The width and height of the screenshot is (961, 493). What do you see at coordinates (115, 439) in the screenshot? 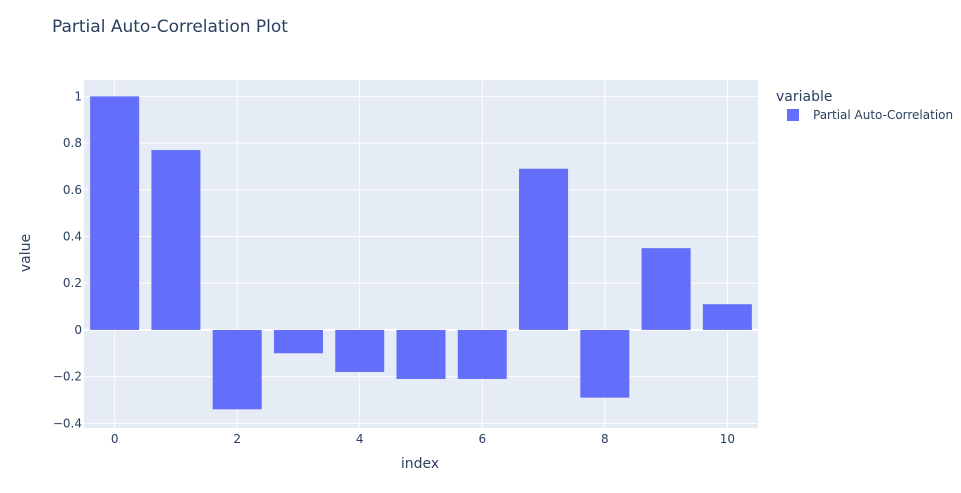
I see `x-tick-label: 0` at bounding box center [115, 439].